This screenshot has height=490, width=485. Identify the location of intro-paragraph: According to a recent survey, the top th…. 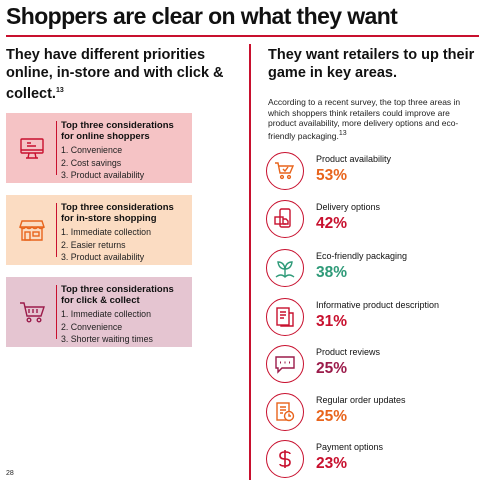
(373, 119).